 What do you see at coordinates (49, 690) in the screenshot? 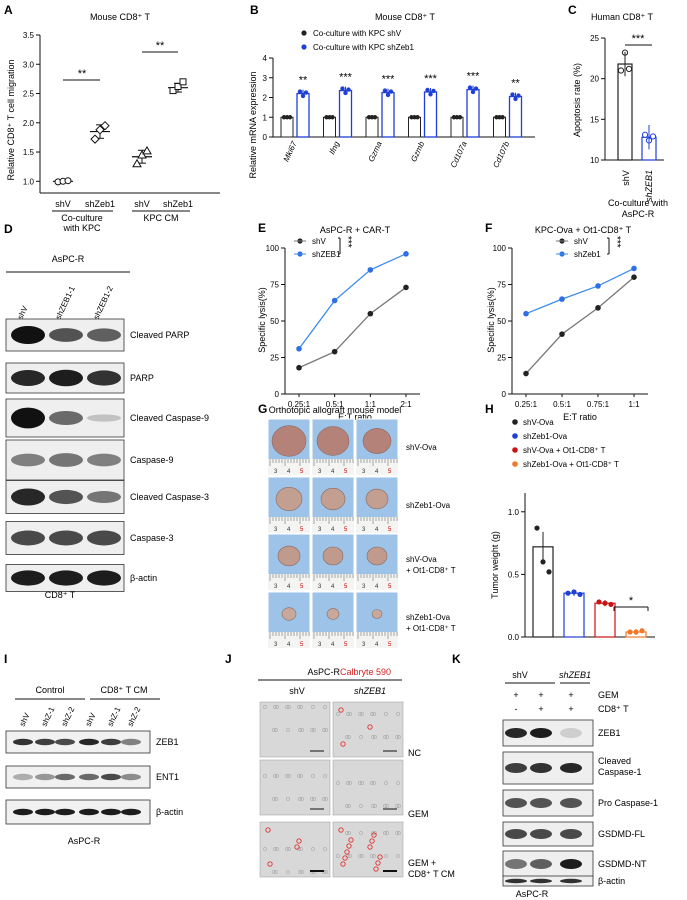
I see `panel-i-group1: Control` at bounding box center [49, 690].